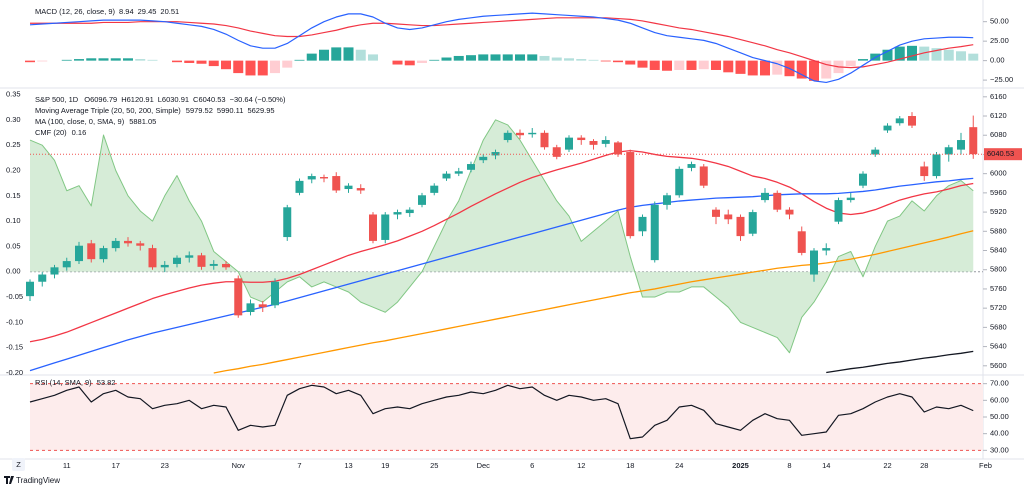  What do you see at coordinates (484, 465) in the screenshot?
I see `x-tick-label: Dec` at bounding box center [484, 465].